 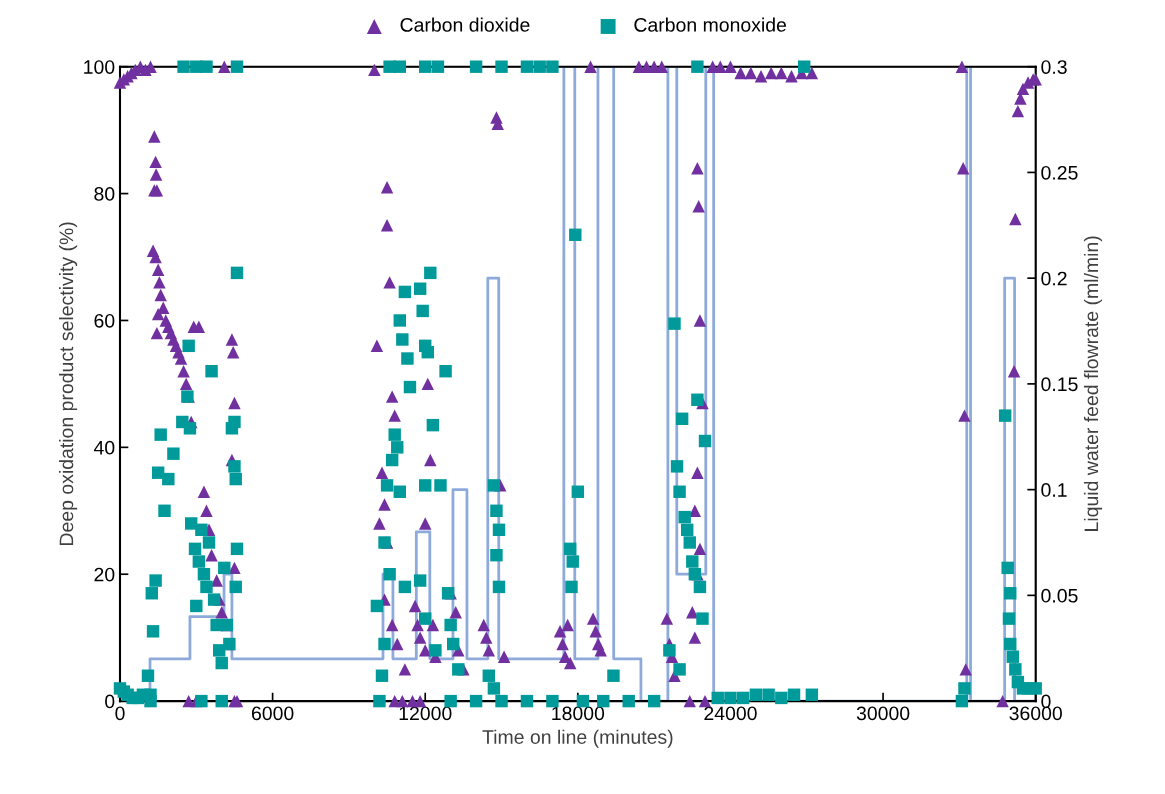 I want to click on x-tick-label: 12000, so click(x=425, y=713).